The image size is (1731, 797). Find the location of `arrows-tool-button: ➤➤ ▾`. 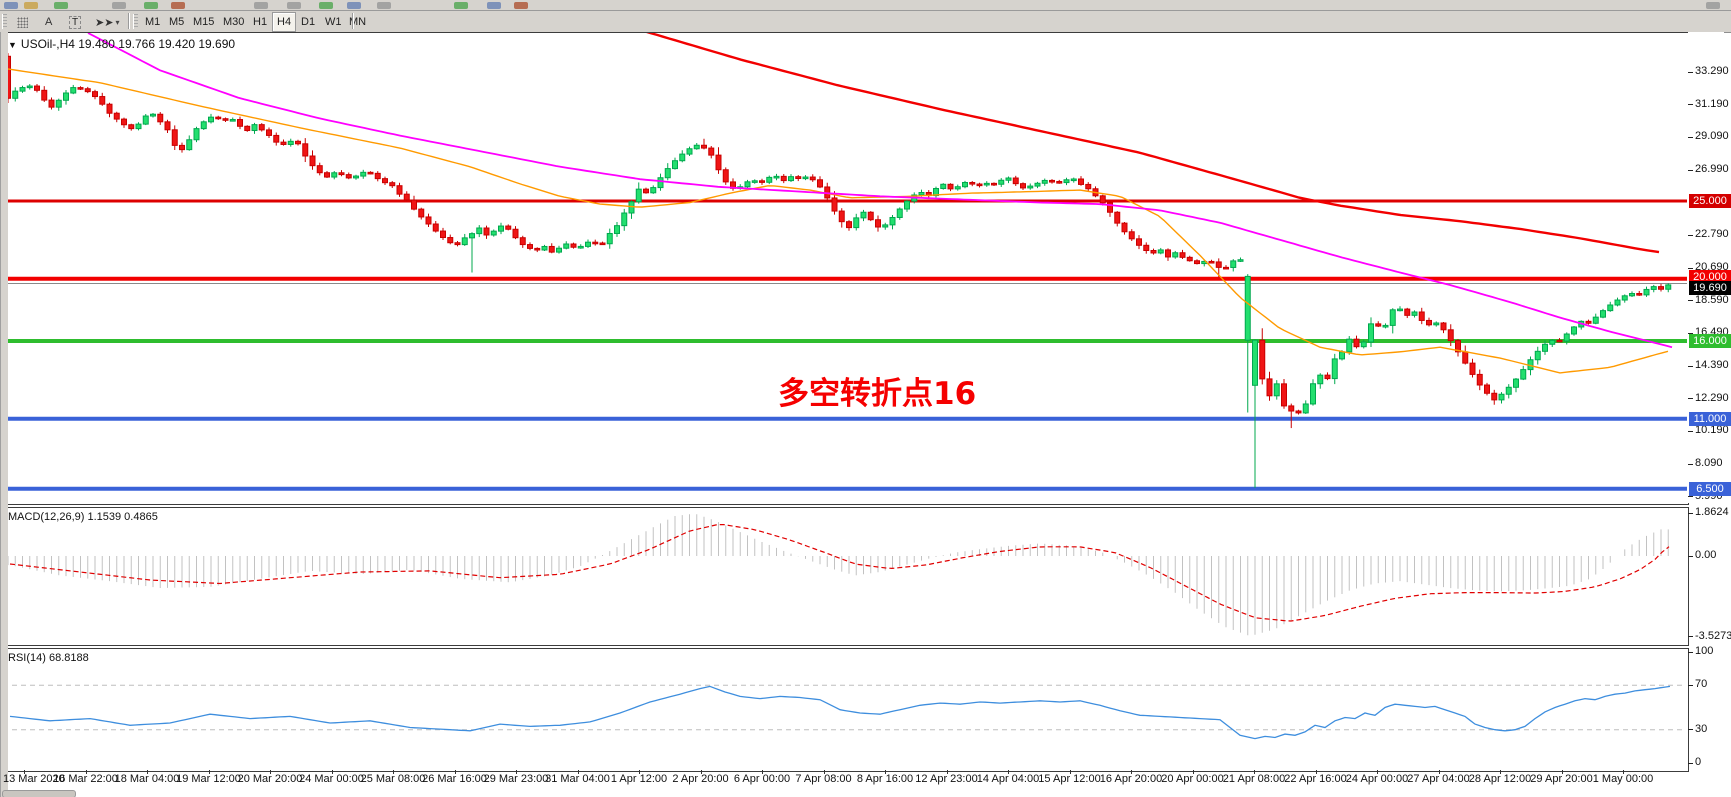

arrows-tool-button: ➤➤ ▾ is located at coordinates (107, 22).